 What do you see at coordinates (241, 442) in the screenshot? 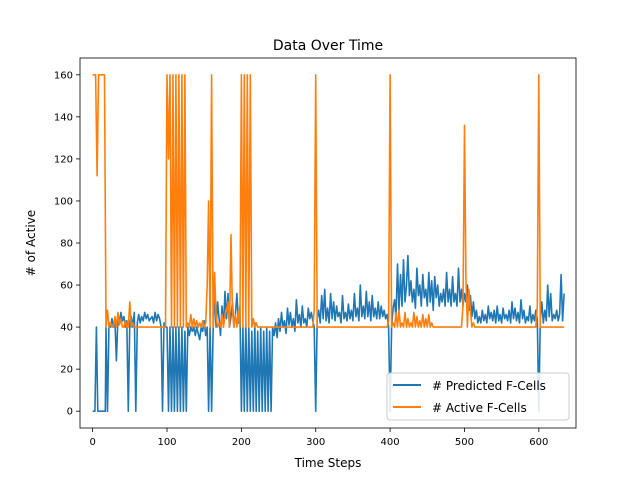
I see `x-tick-label: 200` at bounding box center [241, 442].